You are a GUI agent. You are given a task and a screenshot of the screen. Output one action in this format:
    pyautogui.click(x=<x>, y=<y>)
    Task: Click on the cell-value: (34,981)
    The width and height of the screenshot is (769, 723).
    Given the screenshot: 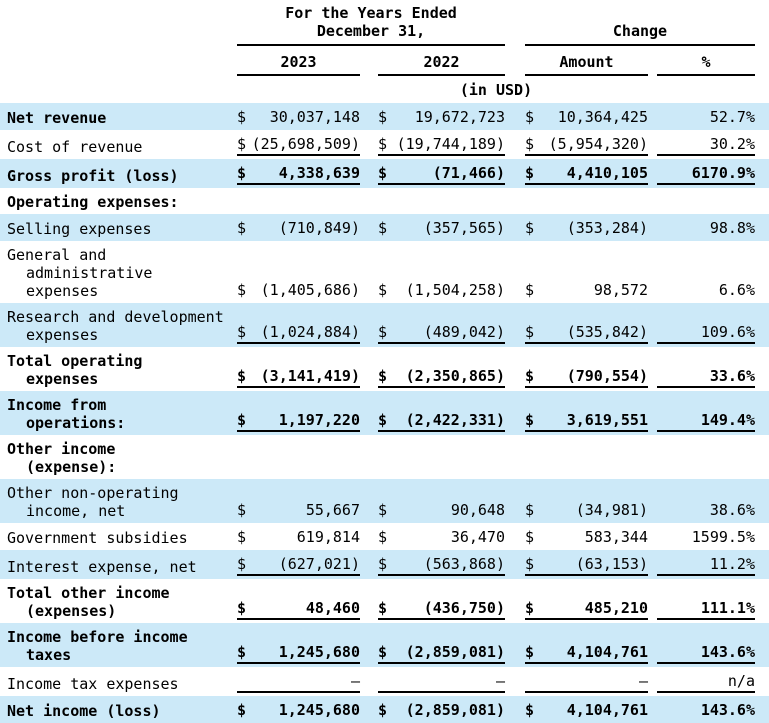 What is the action you would take?
    pyautogui.click(x=611, y=510)
    